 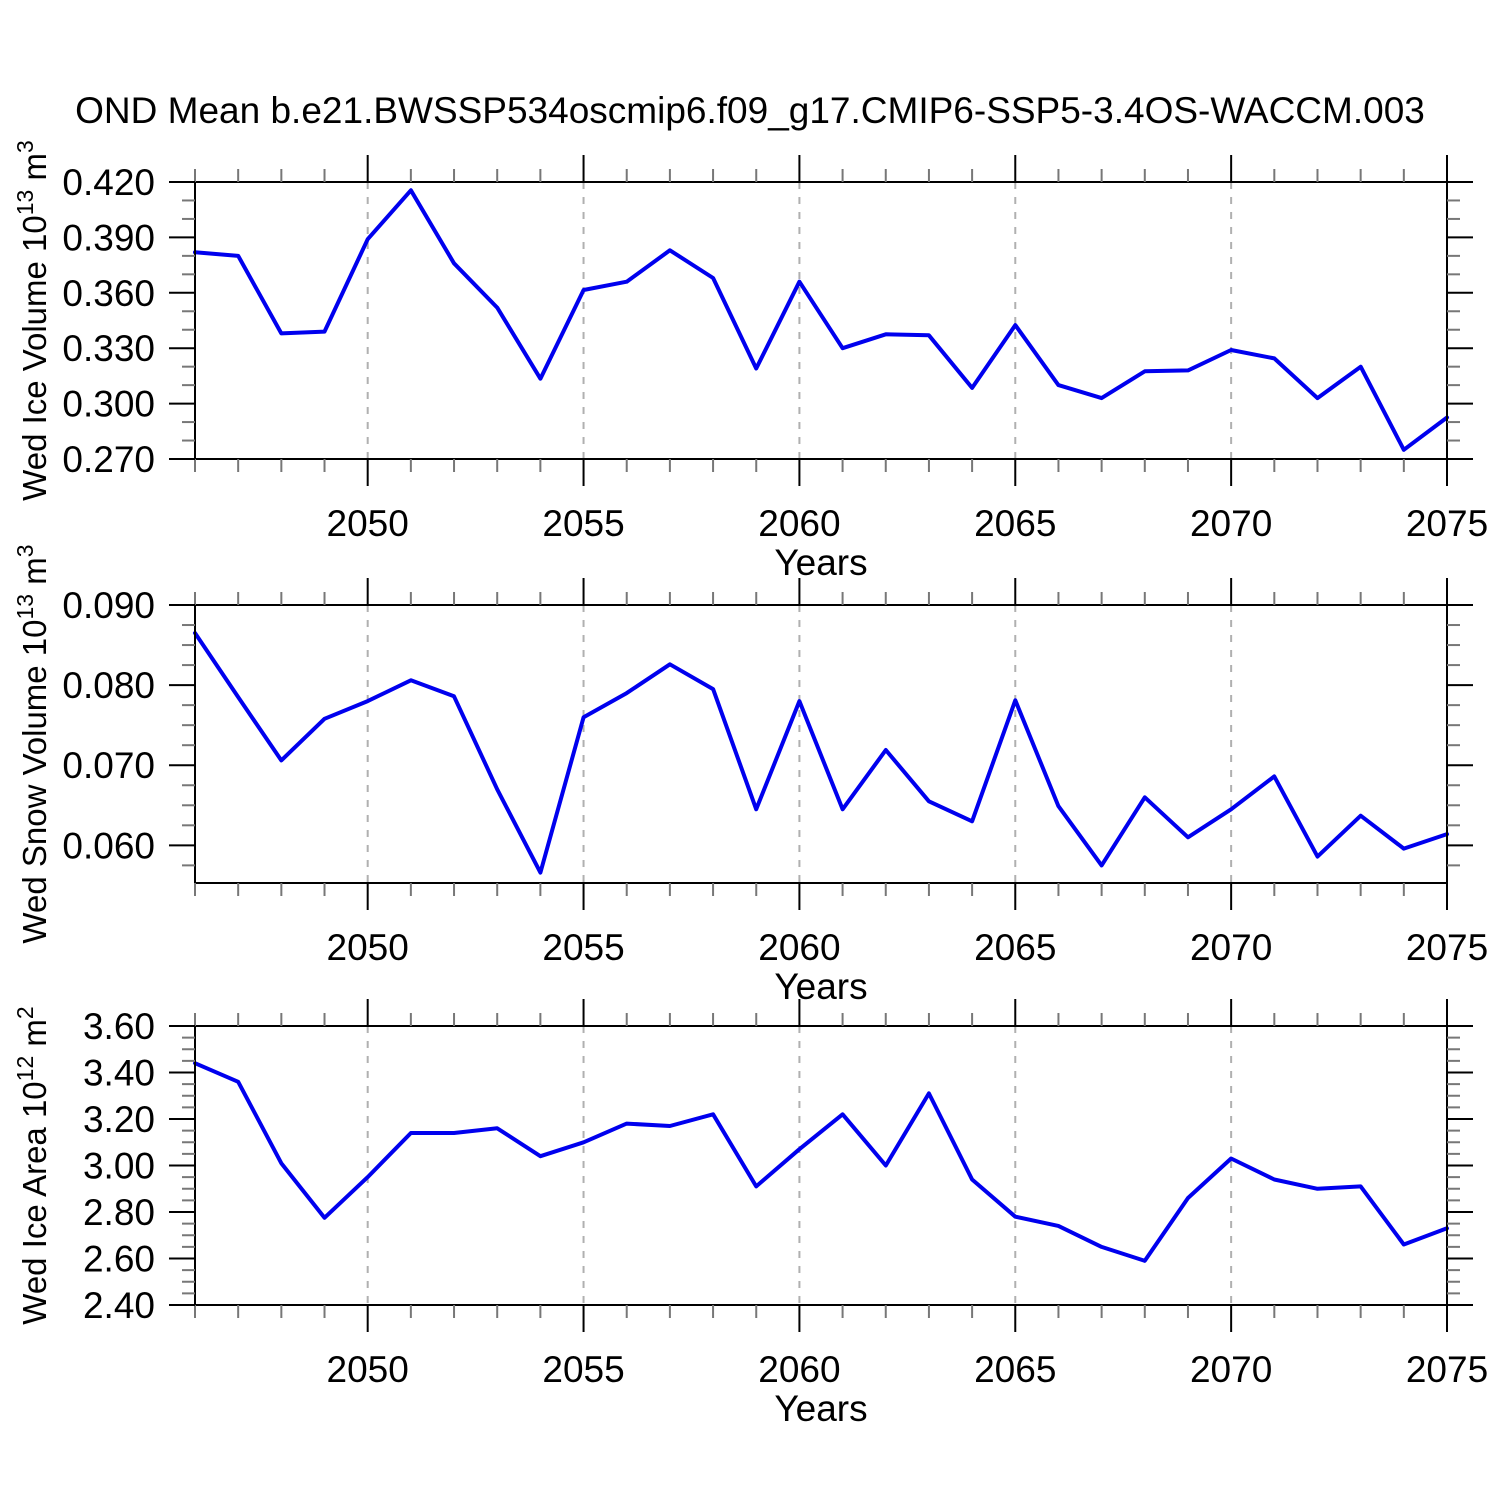 What do you see at coordinates (34, 358) in the screenshot?
I see `y-axis-title-segment: Wed Ice Volume 10` at bounding box center [34, 358].